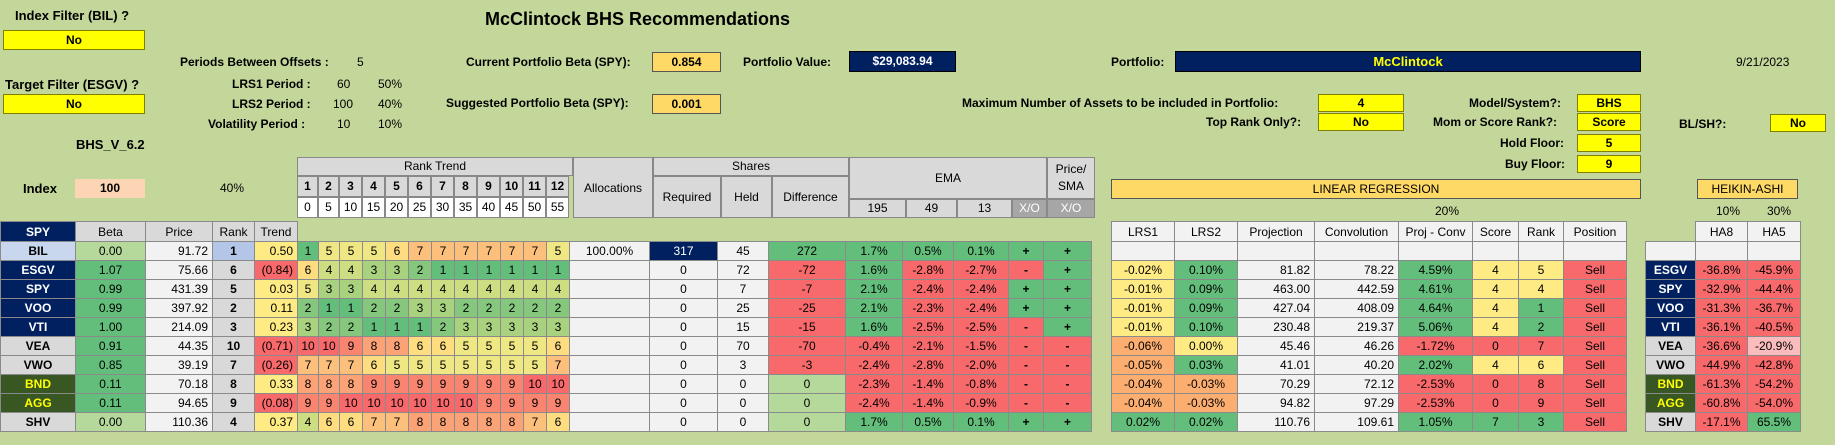 The height and width of the screenshot is (445, 1835). I want to click on row-ticker: SPY, so click(38, 289).